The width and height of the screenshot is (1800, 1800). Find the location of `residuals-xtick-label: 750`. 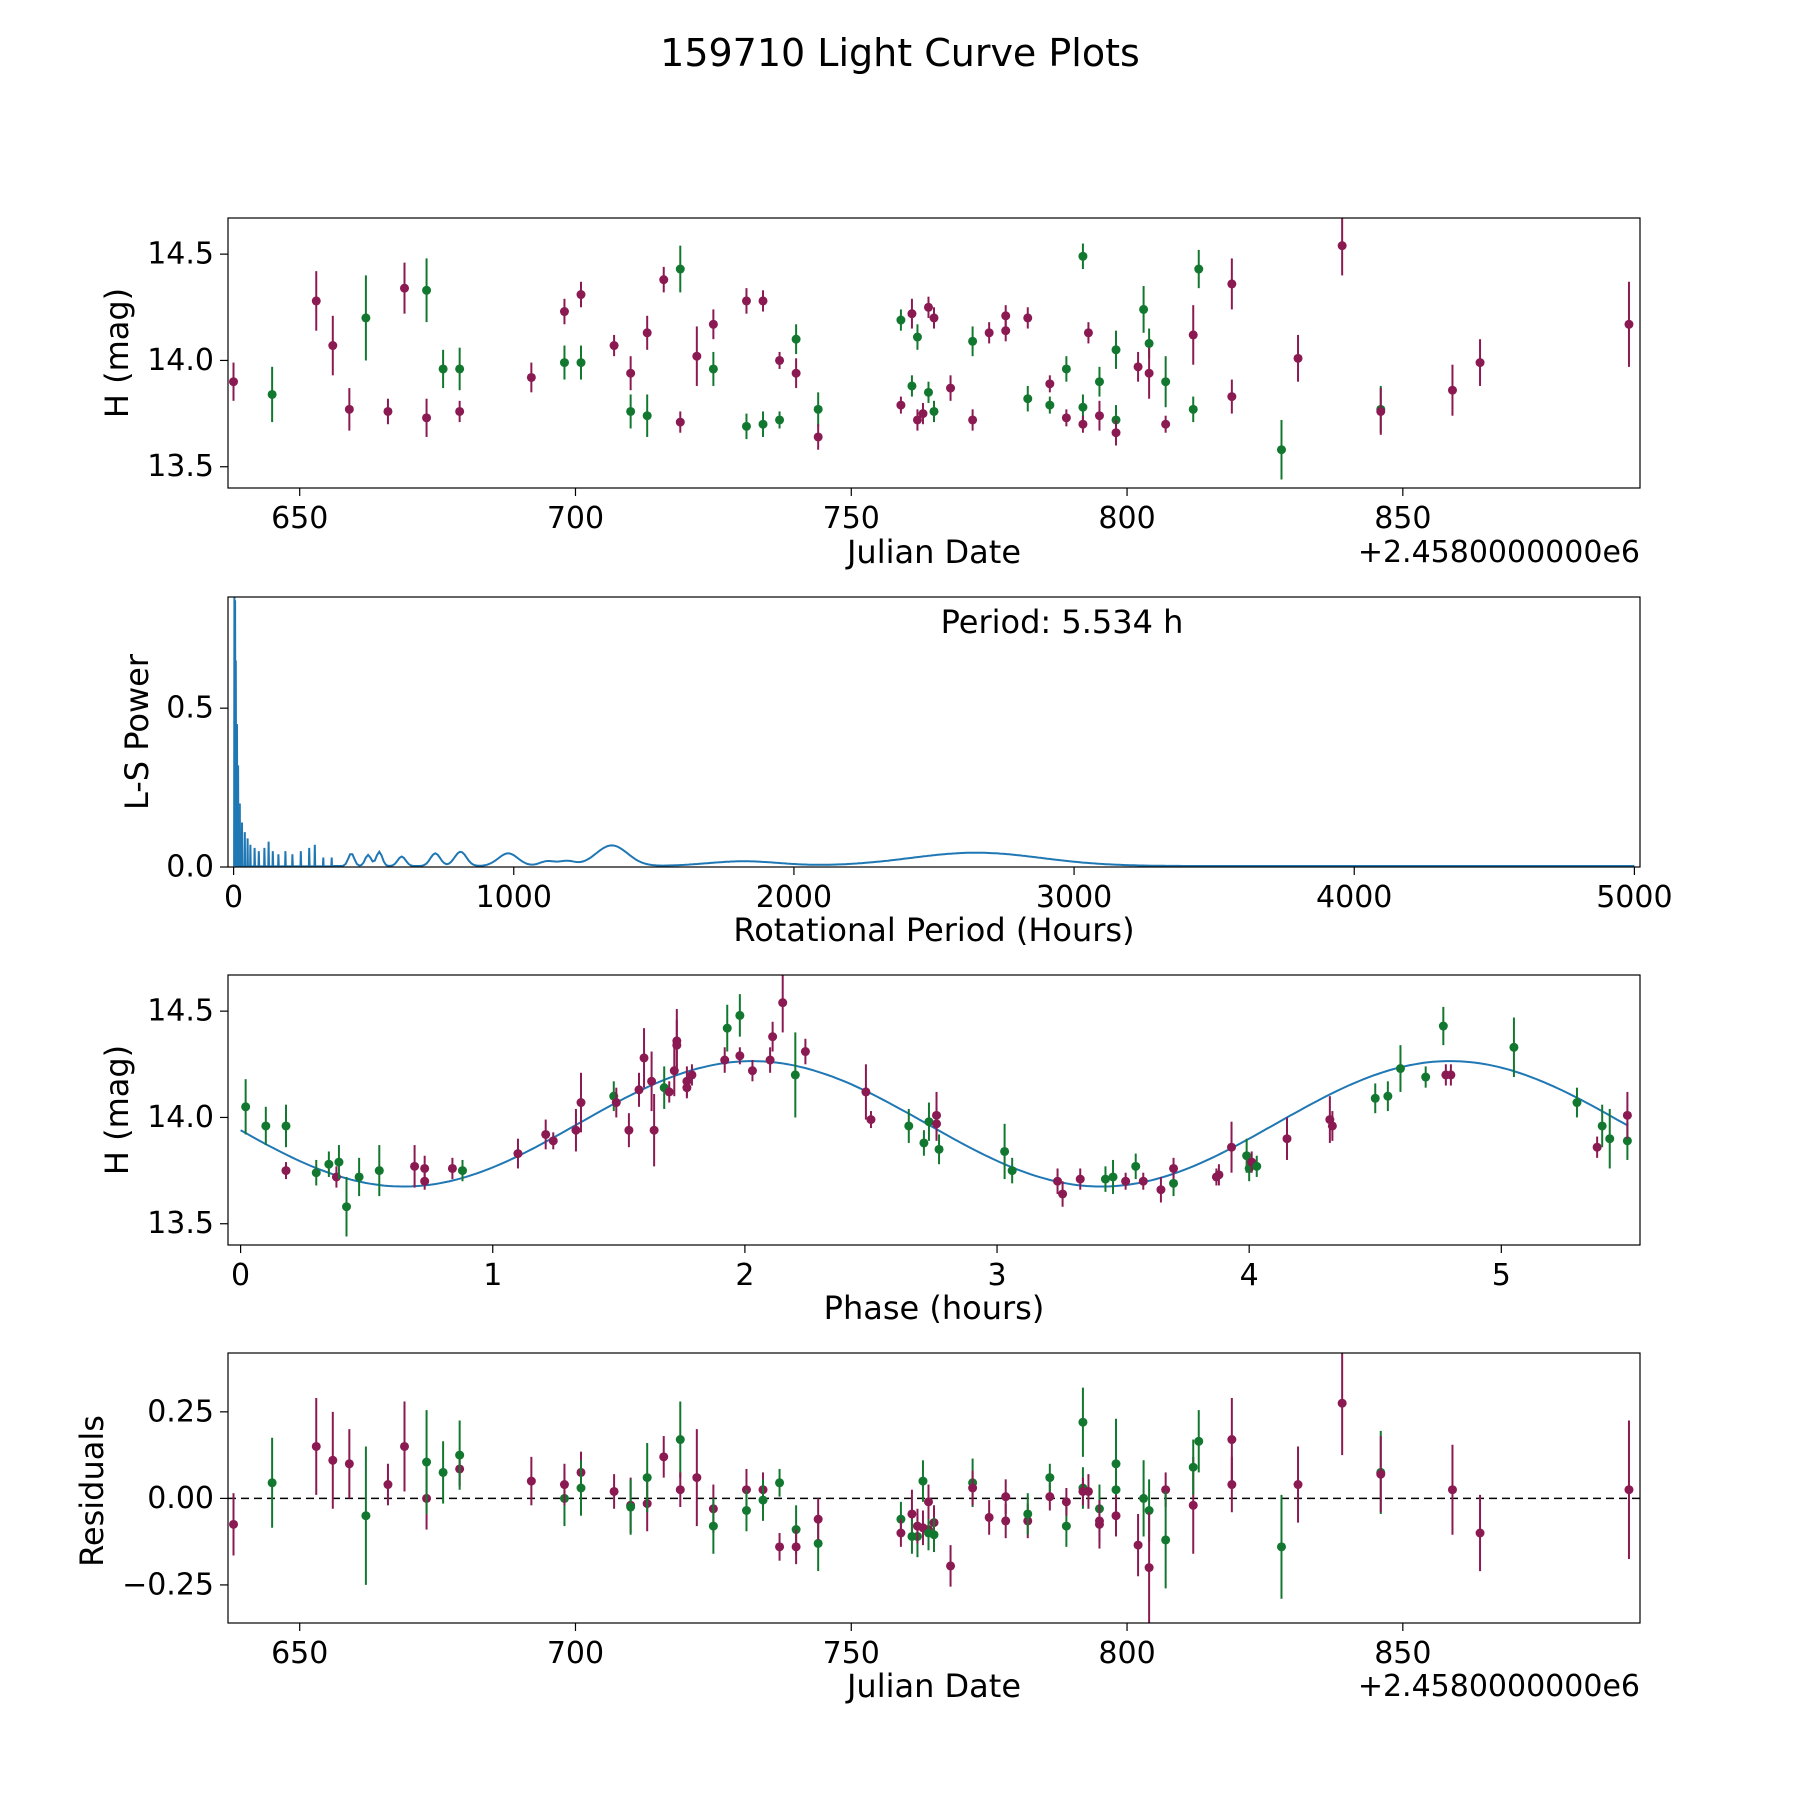

residuals-xtick-label: 750 is located at coordinates (851, 1653).